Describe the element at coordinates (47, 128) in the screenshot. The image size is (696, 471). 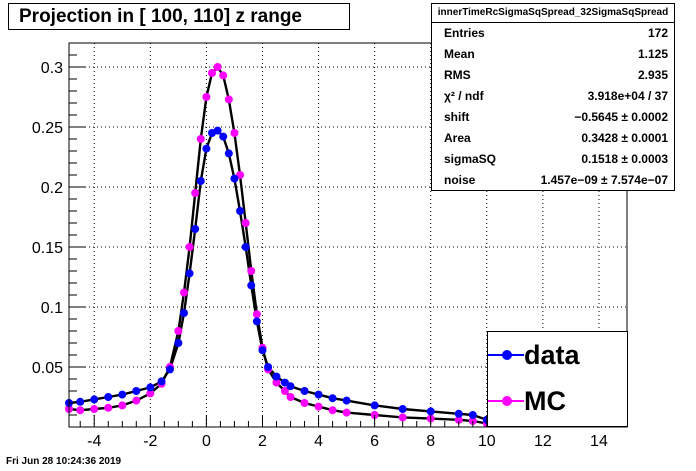
I see `y-tick-label: 0.25` at that location.